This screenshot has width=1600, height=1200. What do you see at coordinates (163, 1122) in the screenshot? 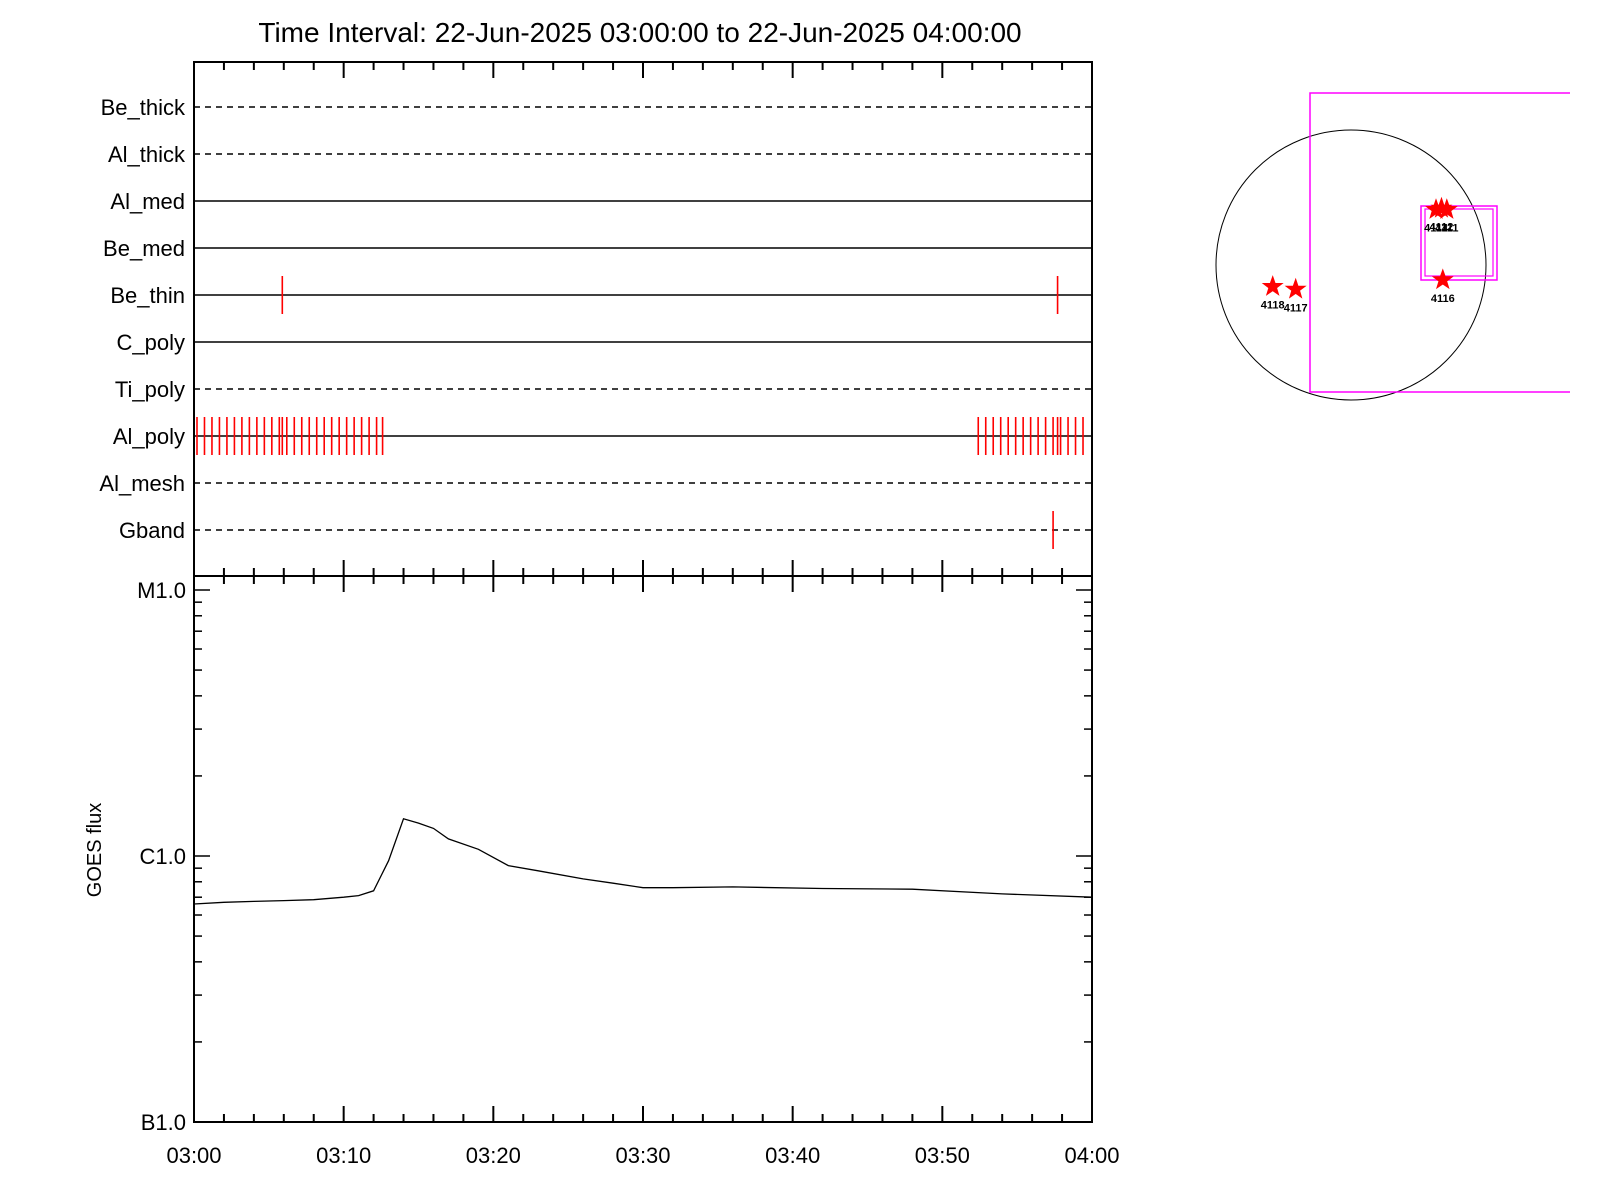
I see `y-tick-label: B1.0` at bounding box center [163, 1122].